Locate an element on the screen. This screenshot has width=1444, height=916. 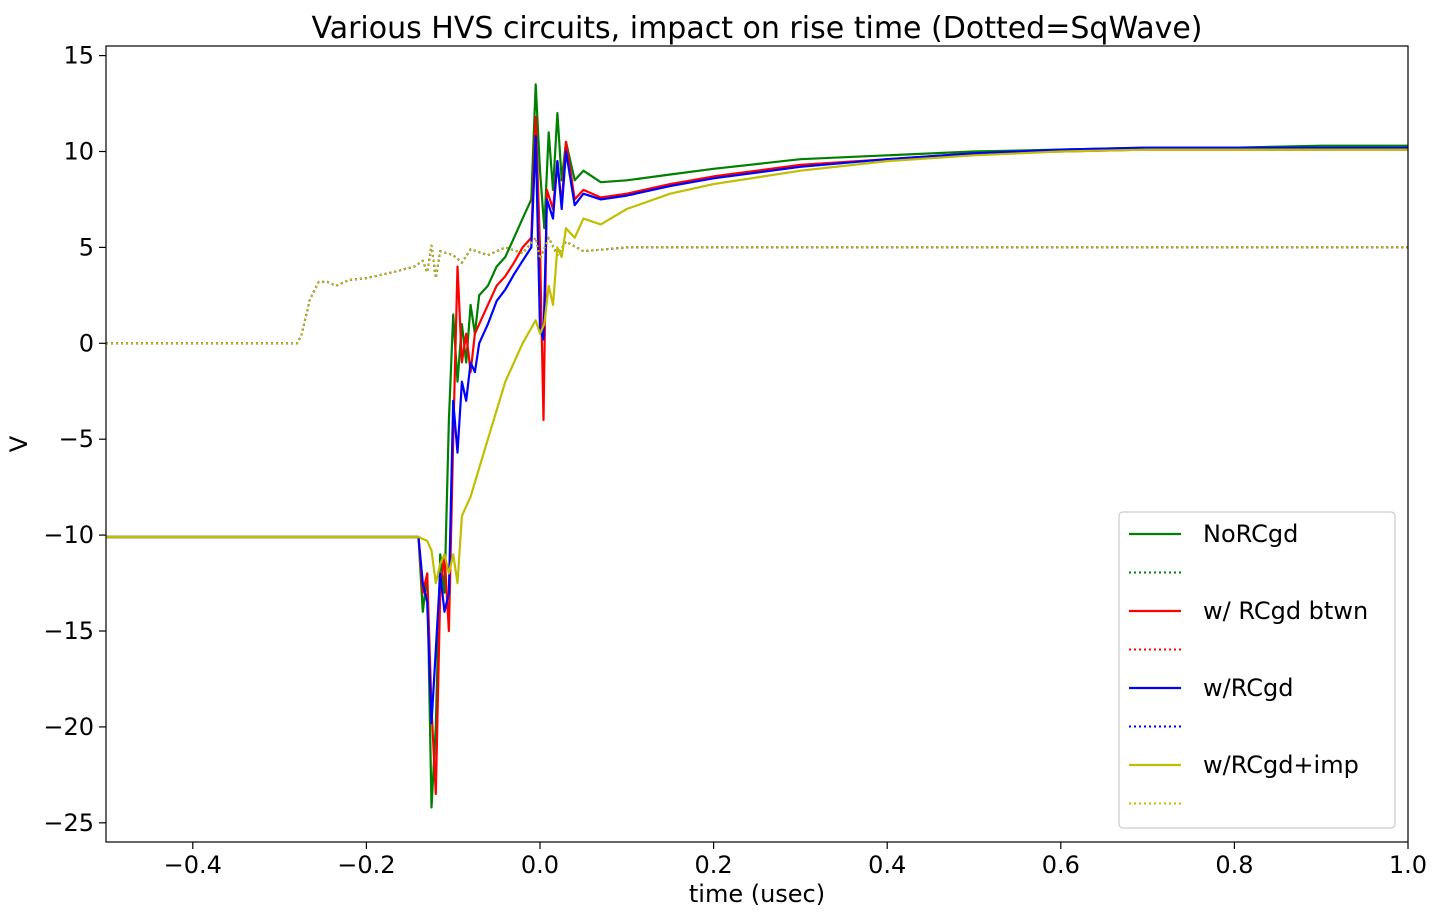
y-axis-ticks: 15 10 5 0 −5 −10 −15 −20 −25 is located at coordinates (74, 439).